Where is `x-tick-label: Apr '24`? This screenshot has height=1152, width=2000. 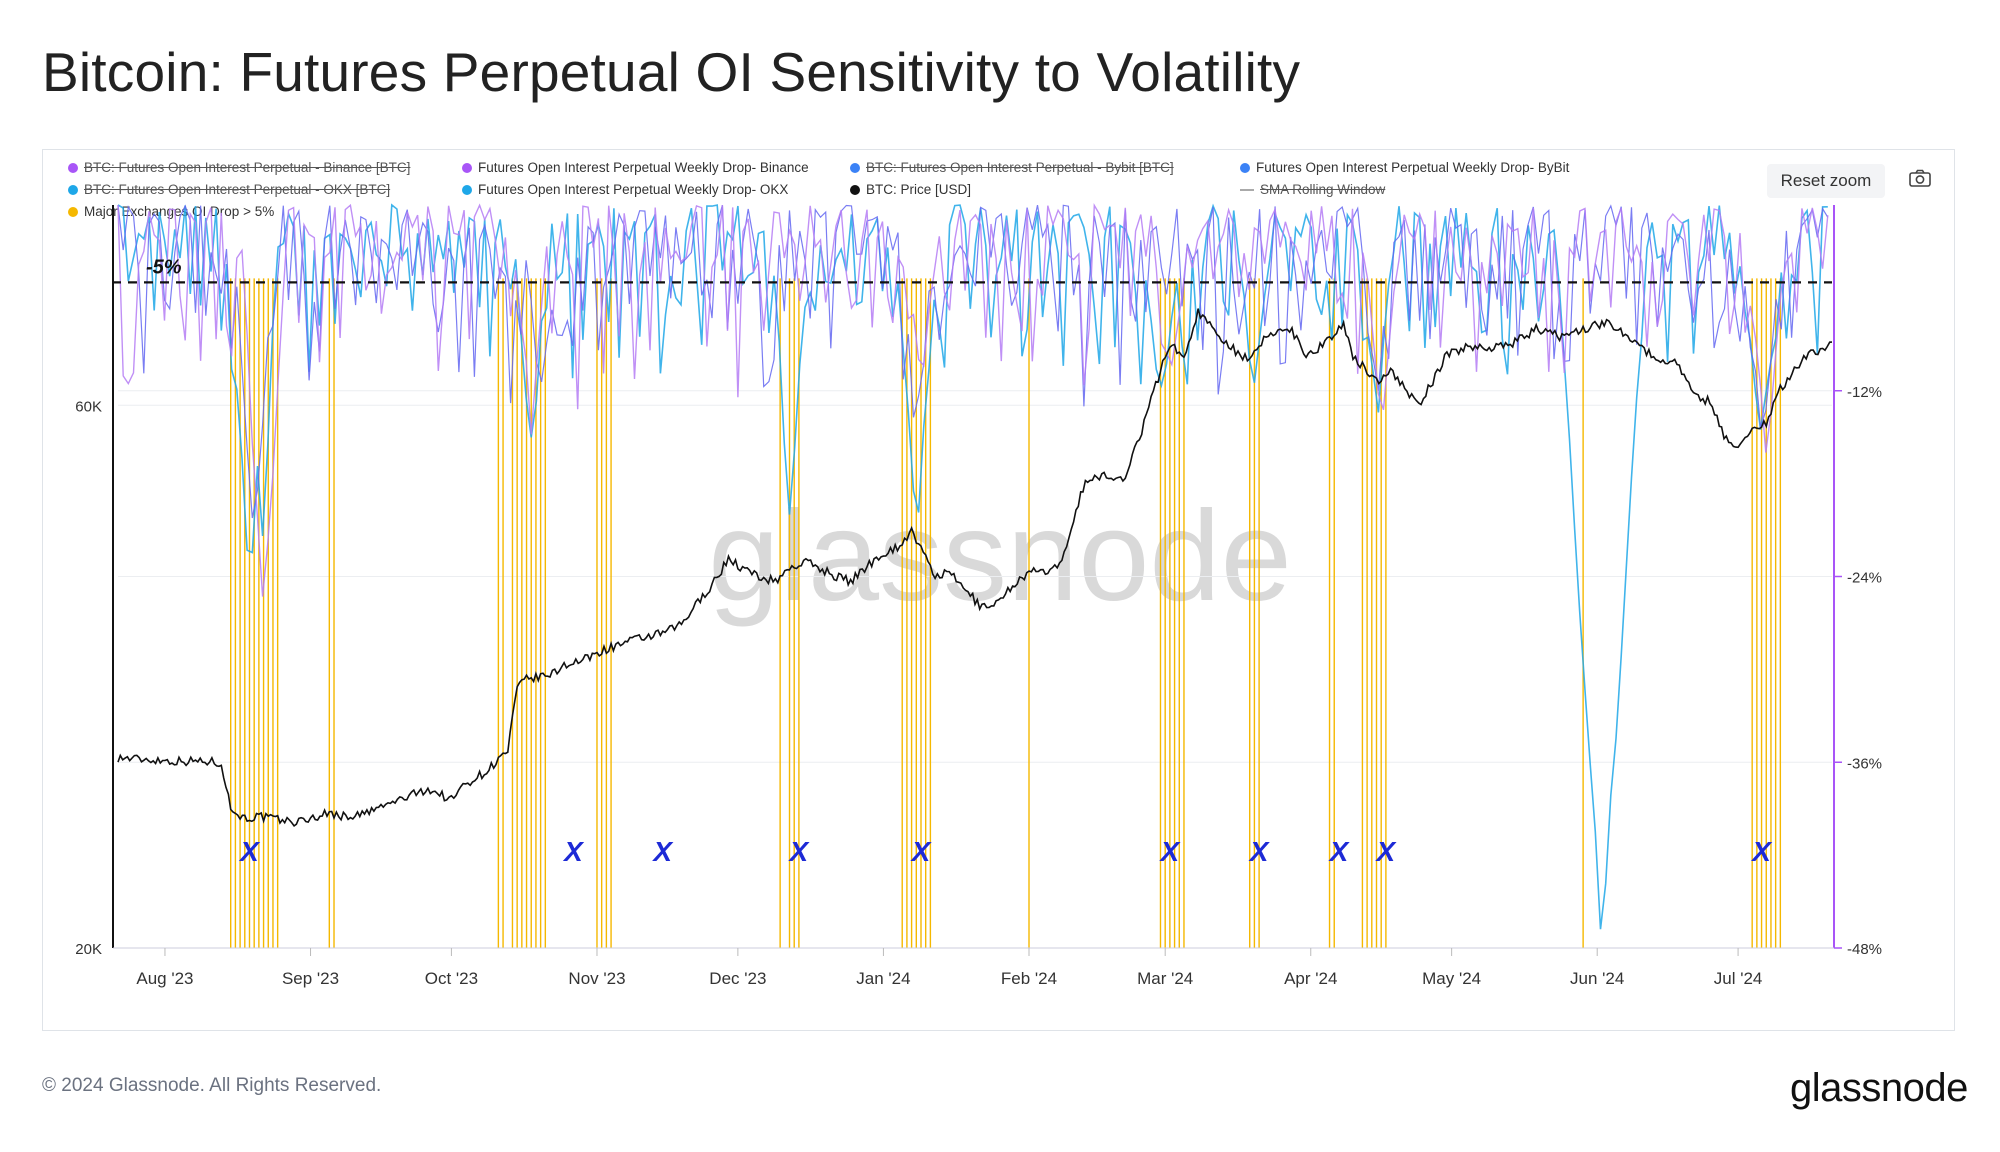
x-tick-label: Apr '24 is located at coordinates (1310, 978).